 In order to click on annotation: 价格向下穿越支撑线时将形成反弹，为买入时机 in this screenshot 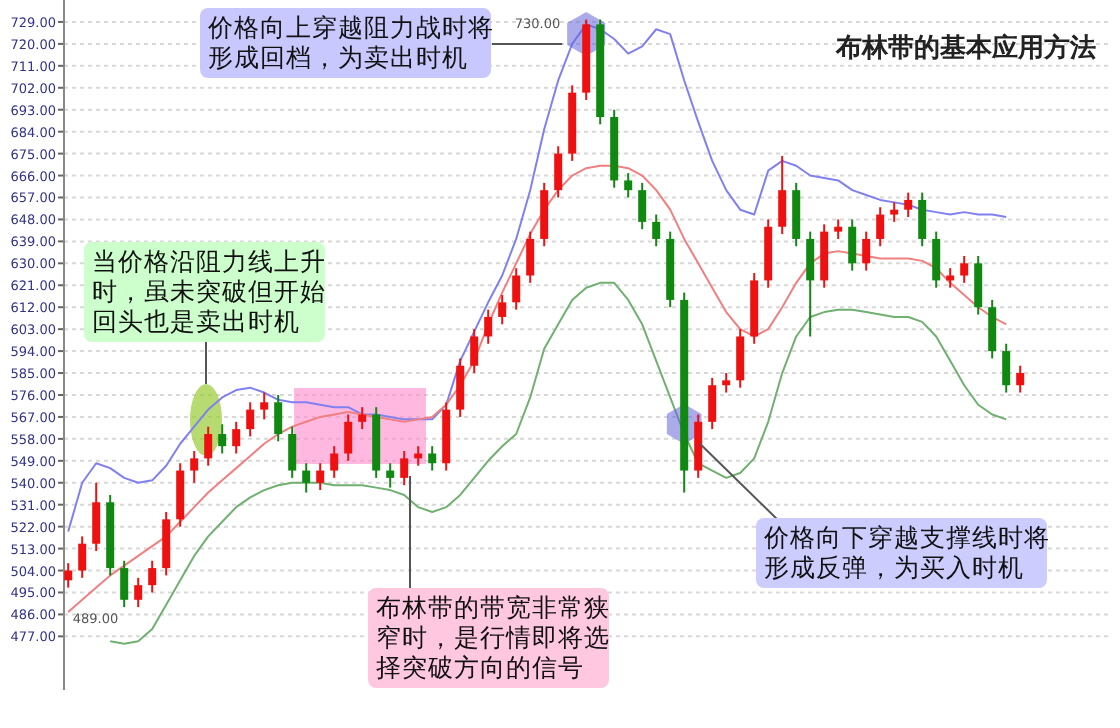, I will do `click(906, 552)`.